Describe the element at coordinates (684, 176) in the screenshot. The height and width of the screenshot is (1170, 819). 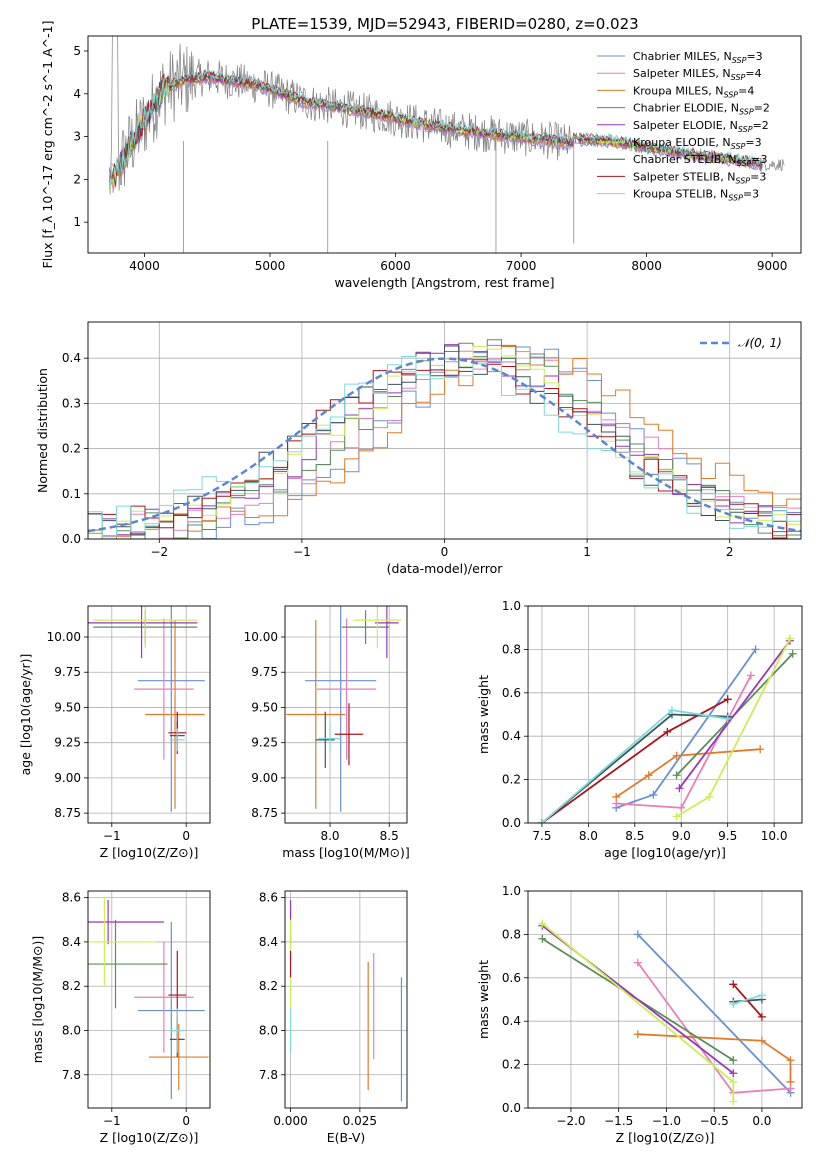
I see `legend-name: Salpeter STELIB, N` at that location.